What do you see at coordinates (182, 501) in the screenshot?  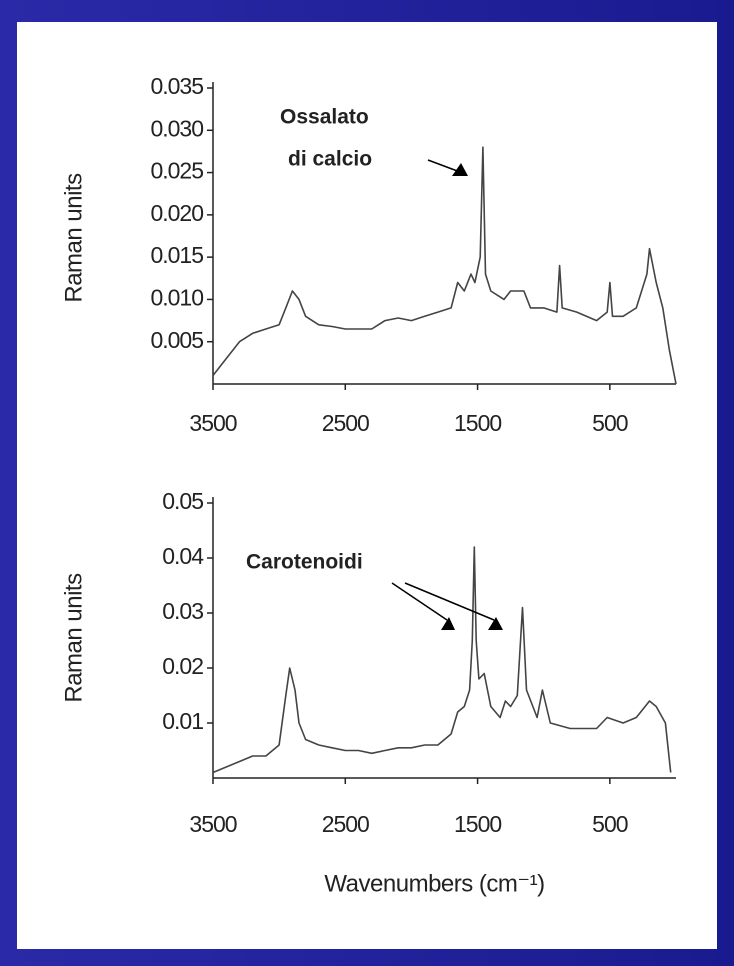 I see `y-tick-label: 0.05` at bounding box center [182, 501].